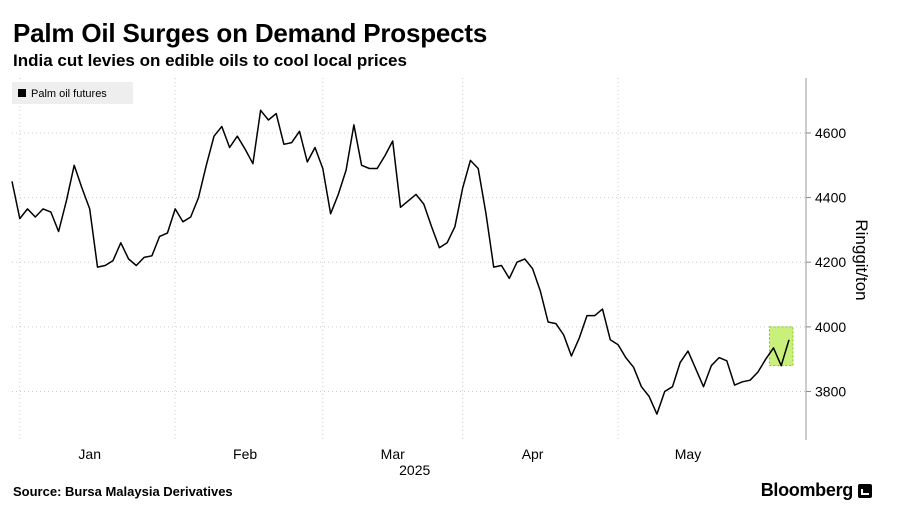 Image resolution: width=900 pixels, height=531 pixels. I want to click on x-tick-label: Feb, so click(245, 454).